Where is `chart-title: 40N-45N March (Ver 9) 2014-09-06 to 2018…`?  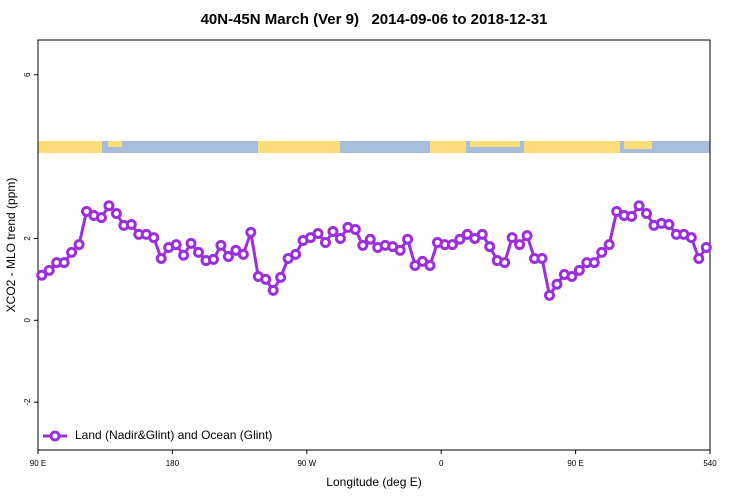 chart-title: 40N-45N March (Ver 9) 2014-09-06 to 2018… is located at coordinates (374, 19).